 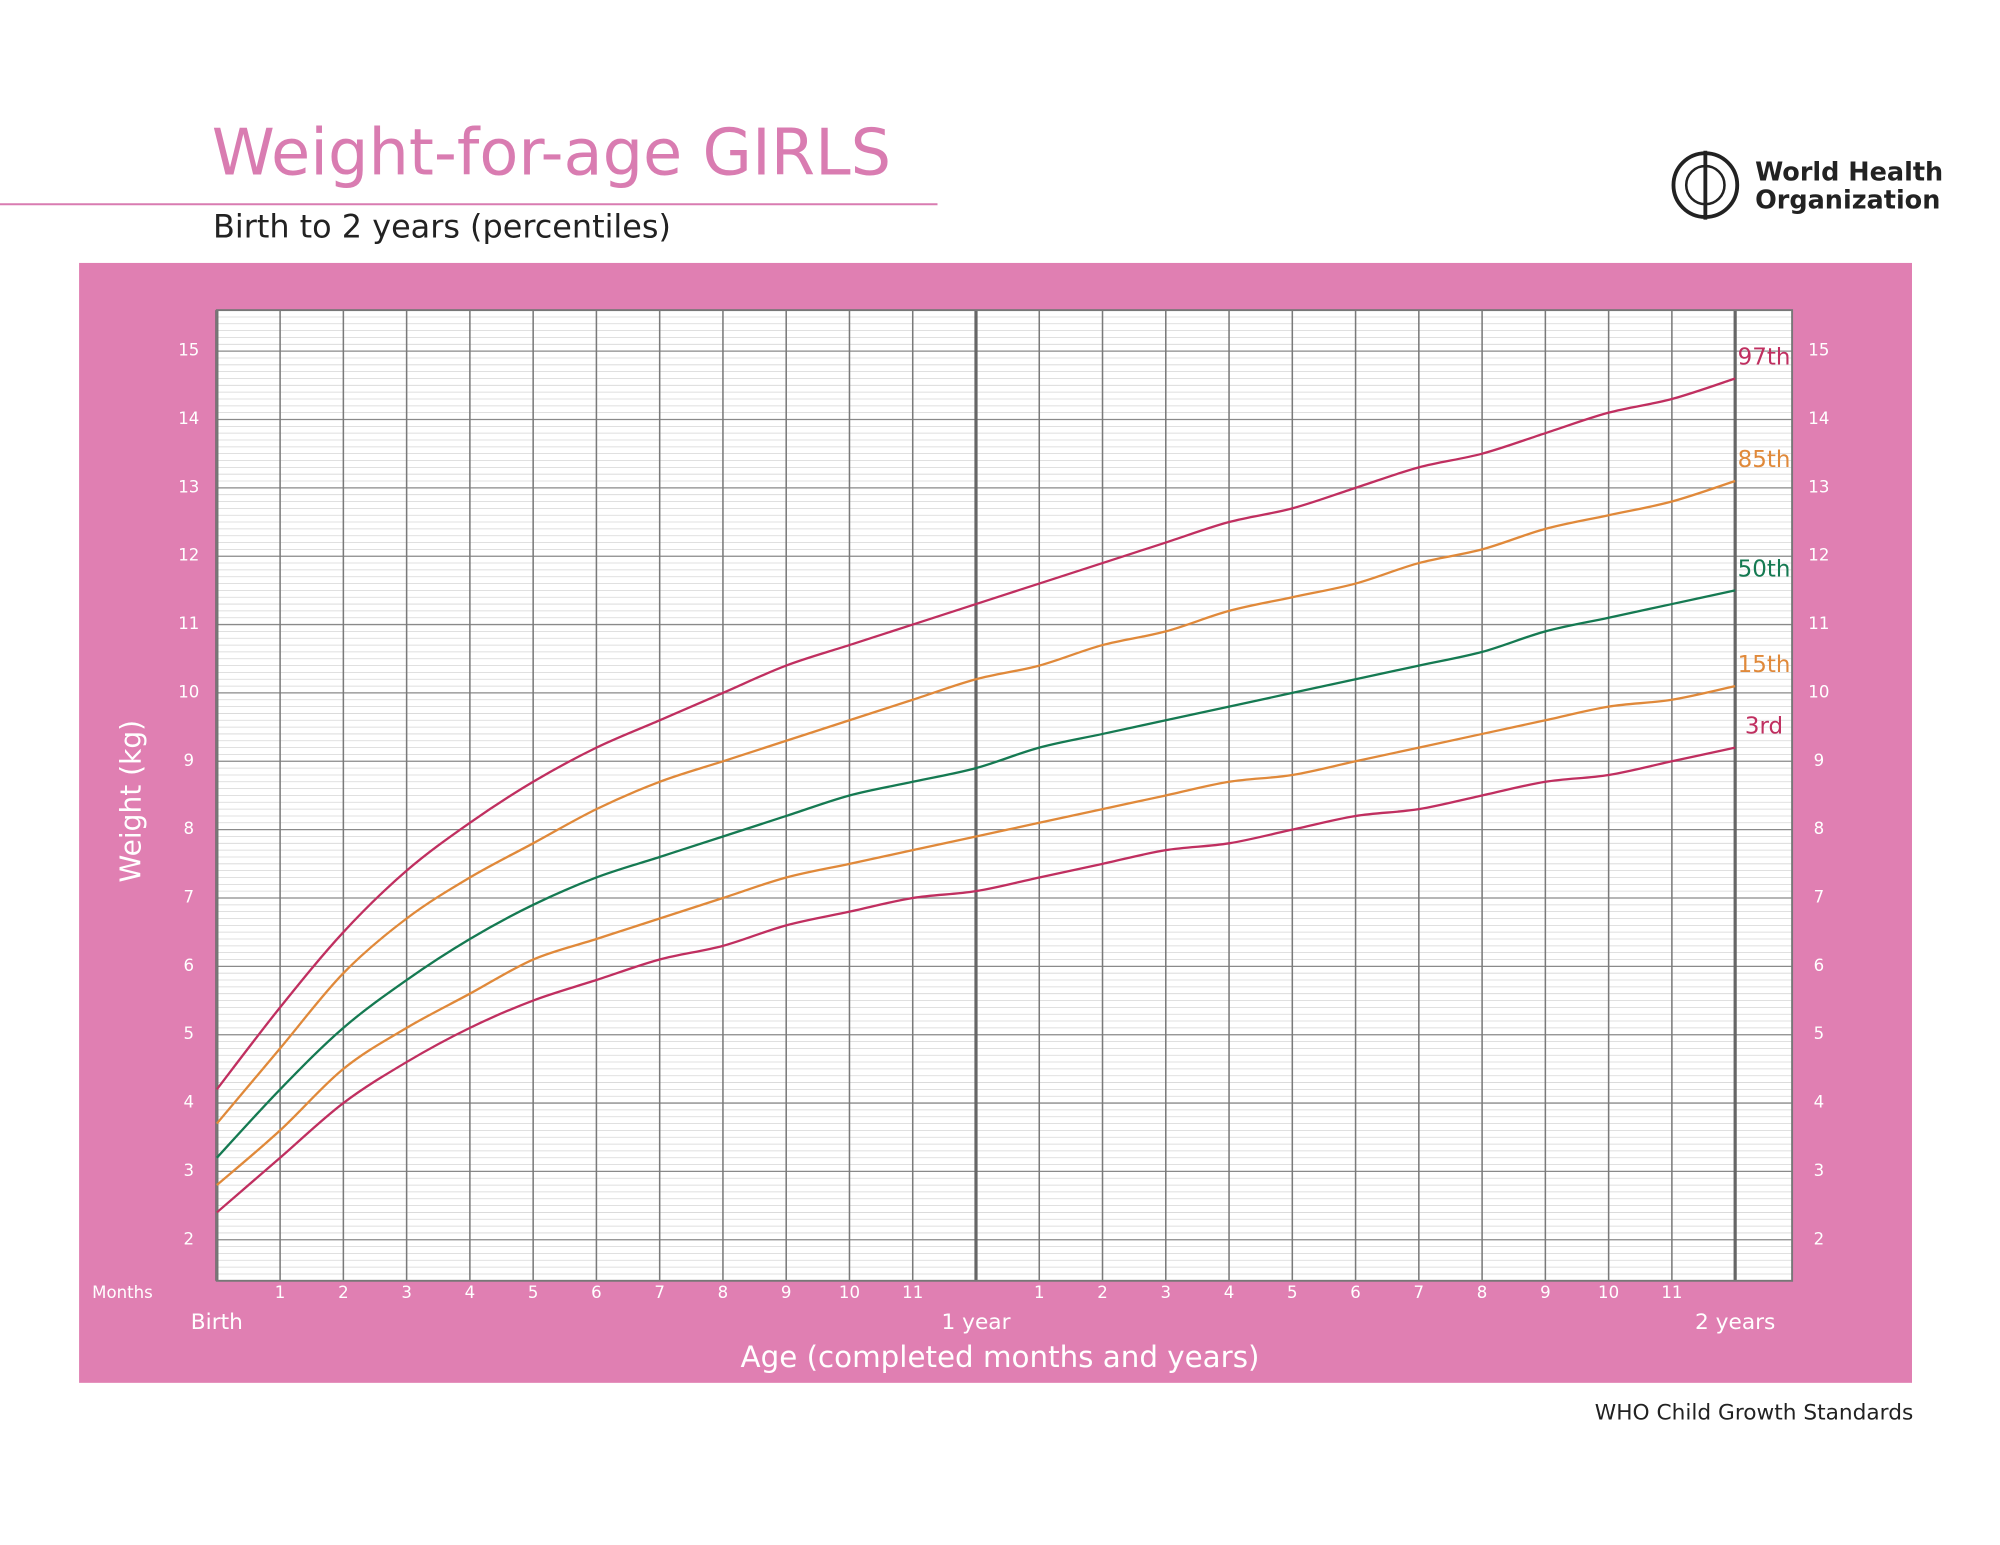 I want to click on y-axis-title: Weight (kg), so click(x=131, y=801).